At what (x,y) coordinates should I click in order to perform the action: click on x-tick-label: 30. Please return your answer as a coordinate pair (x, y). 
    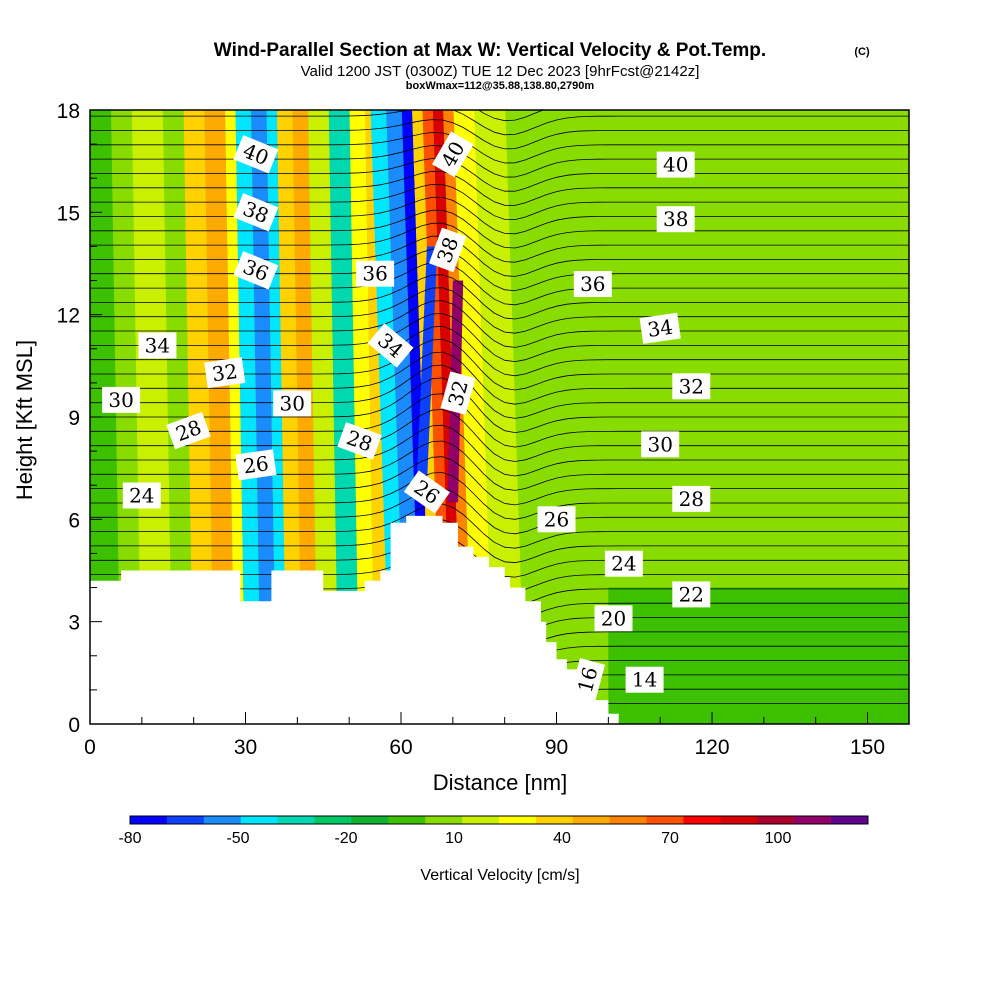
    Looking at the image, I should click on (245, 747).